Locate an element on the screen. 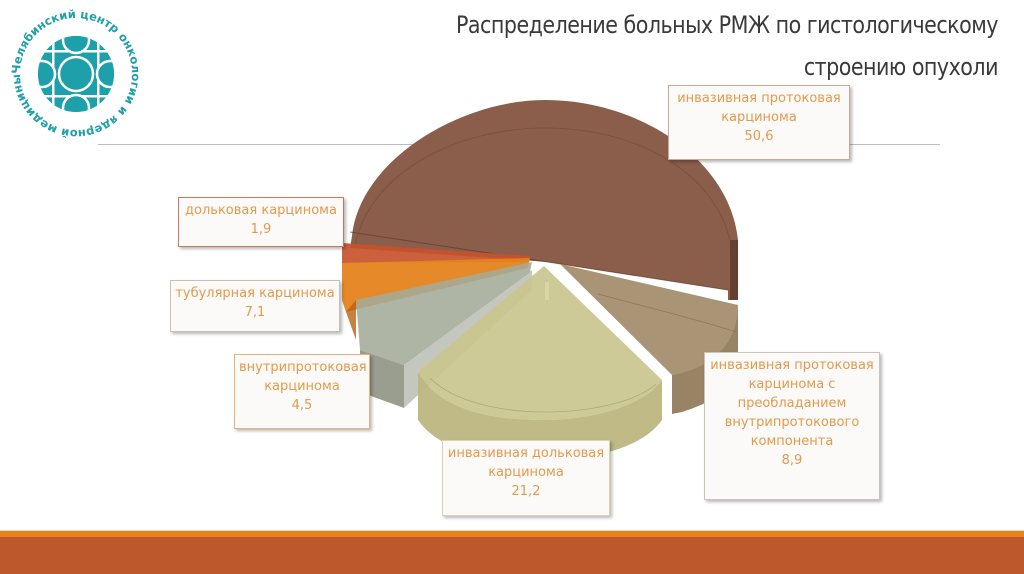  slice-invasive-lobular is located at coordinates (540, 363).